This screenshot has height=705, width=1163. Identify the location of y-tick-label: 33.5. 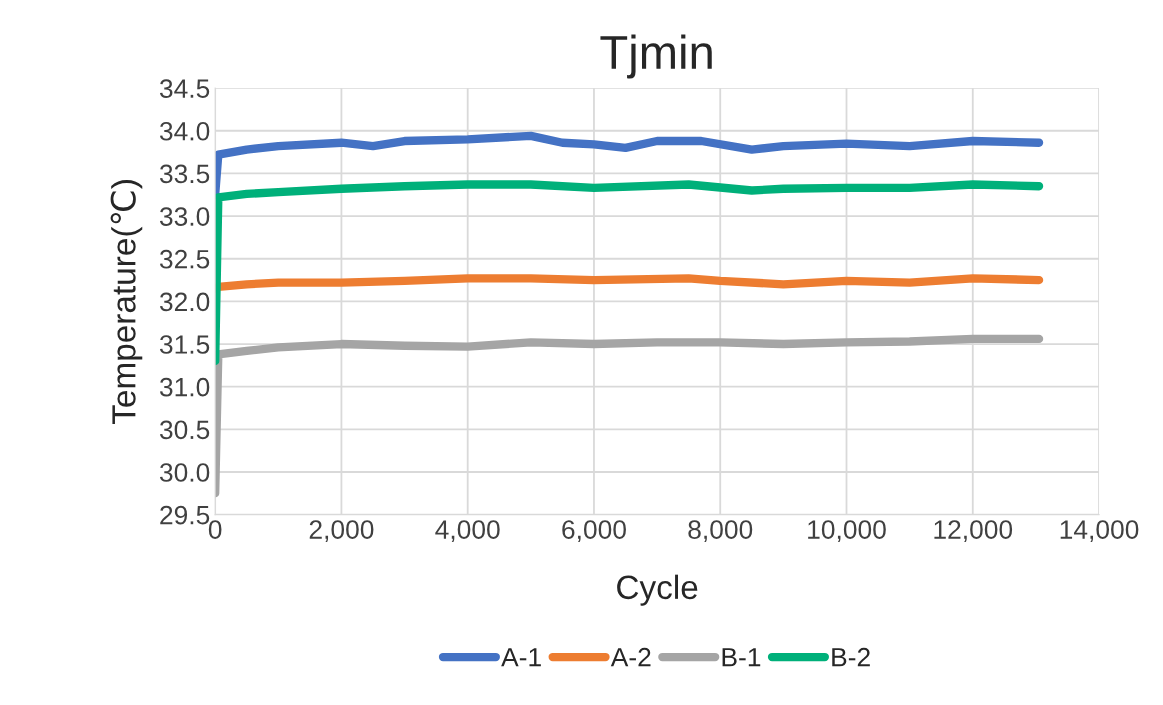
(184, 174).